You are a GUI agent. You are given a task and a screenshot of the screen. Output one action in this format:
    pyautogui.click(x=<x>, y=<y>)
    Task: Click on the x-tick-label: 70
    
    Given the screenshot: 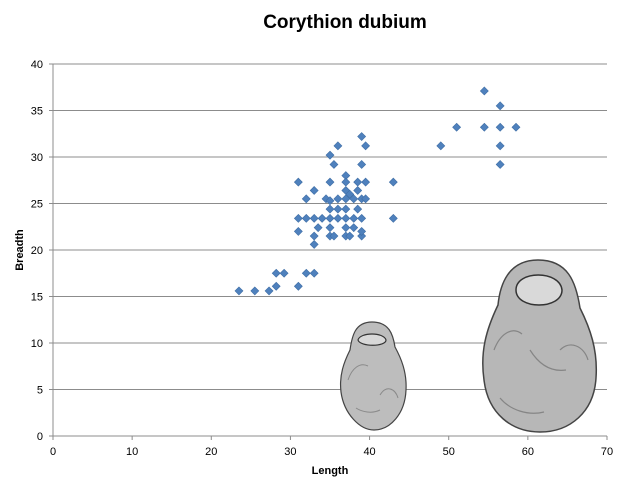 What is the action you would take?
    pyautogui.click(x=607, y=452)
    